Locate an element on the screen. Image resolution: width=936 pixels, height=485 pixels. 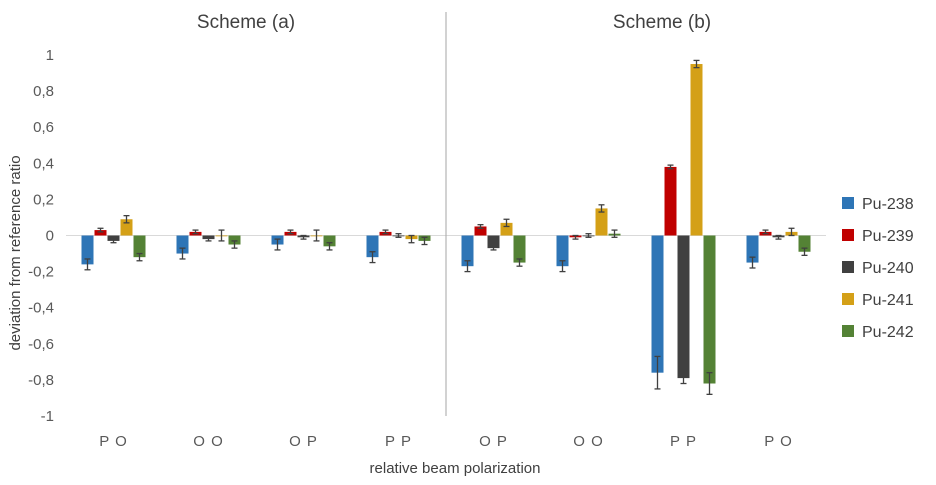
legend-item-pu-240: Pu-240 is located at coordinates (878, 268).